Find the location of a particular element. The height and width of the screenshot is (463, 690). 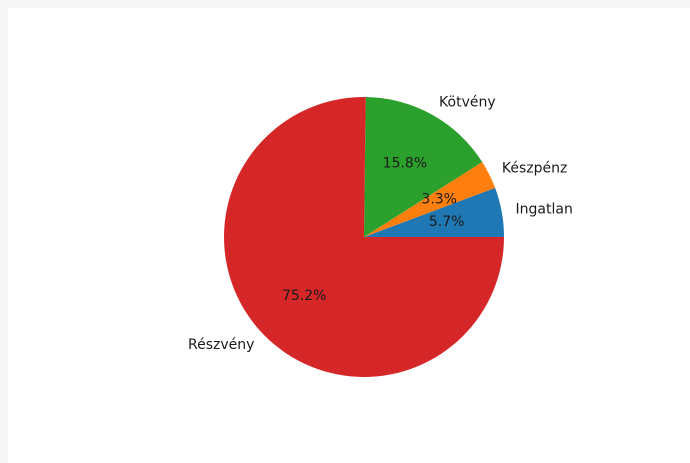

pie-slice-ingatlan is located at coordinates (434, 212).